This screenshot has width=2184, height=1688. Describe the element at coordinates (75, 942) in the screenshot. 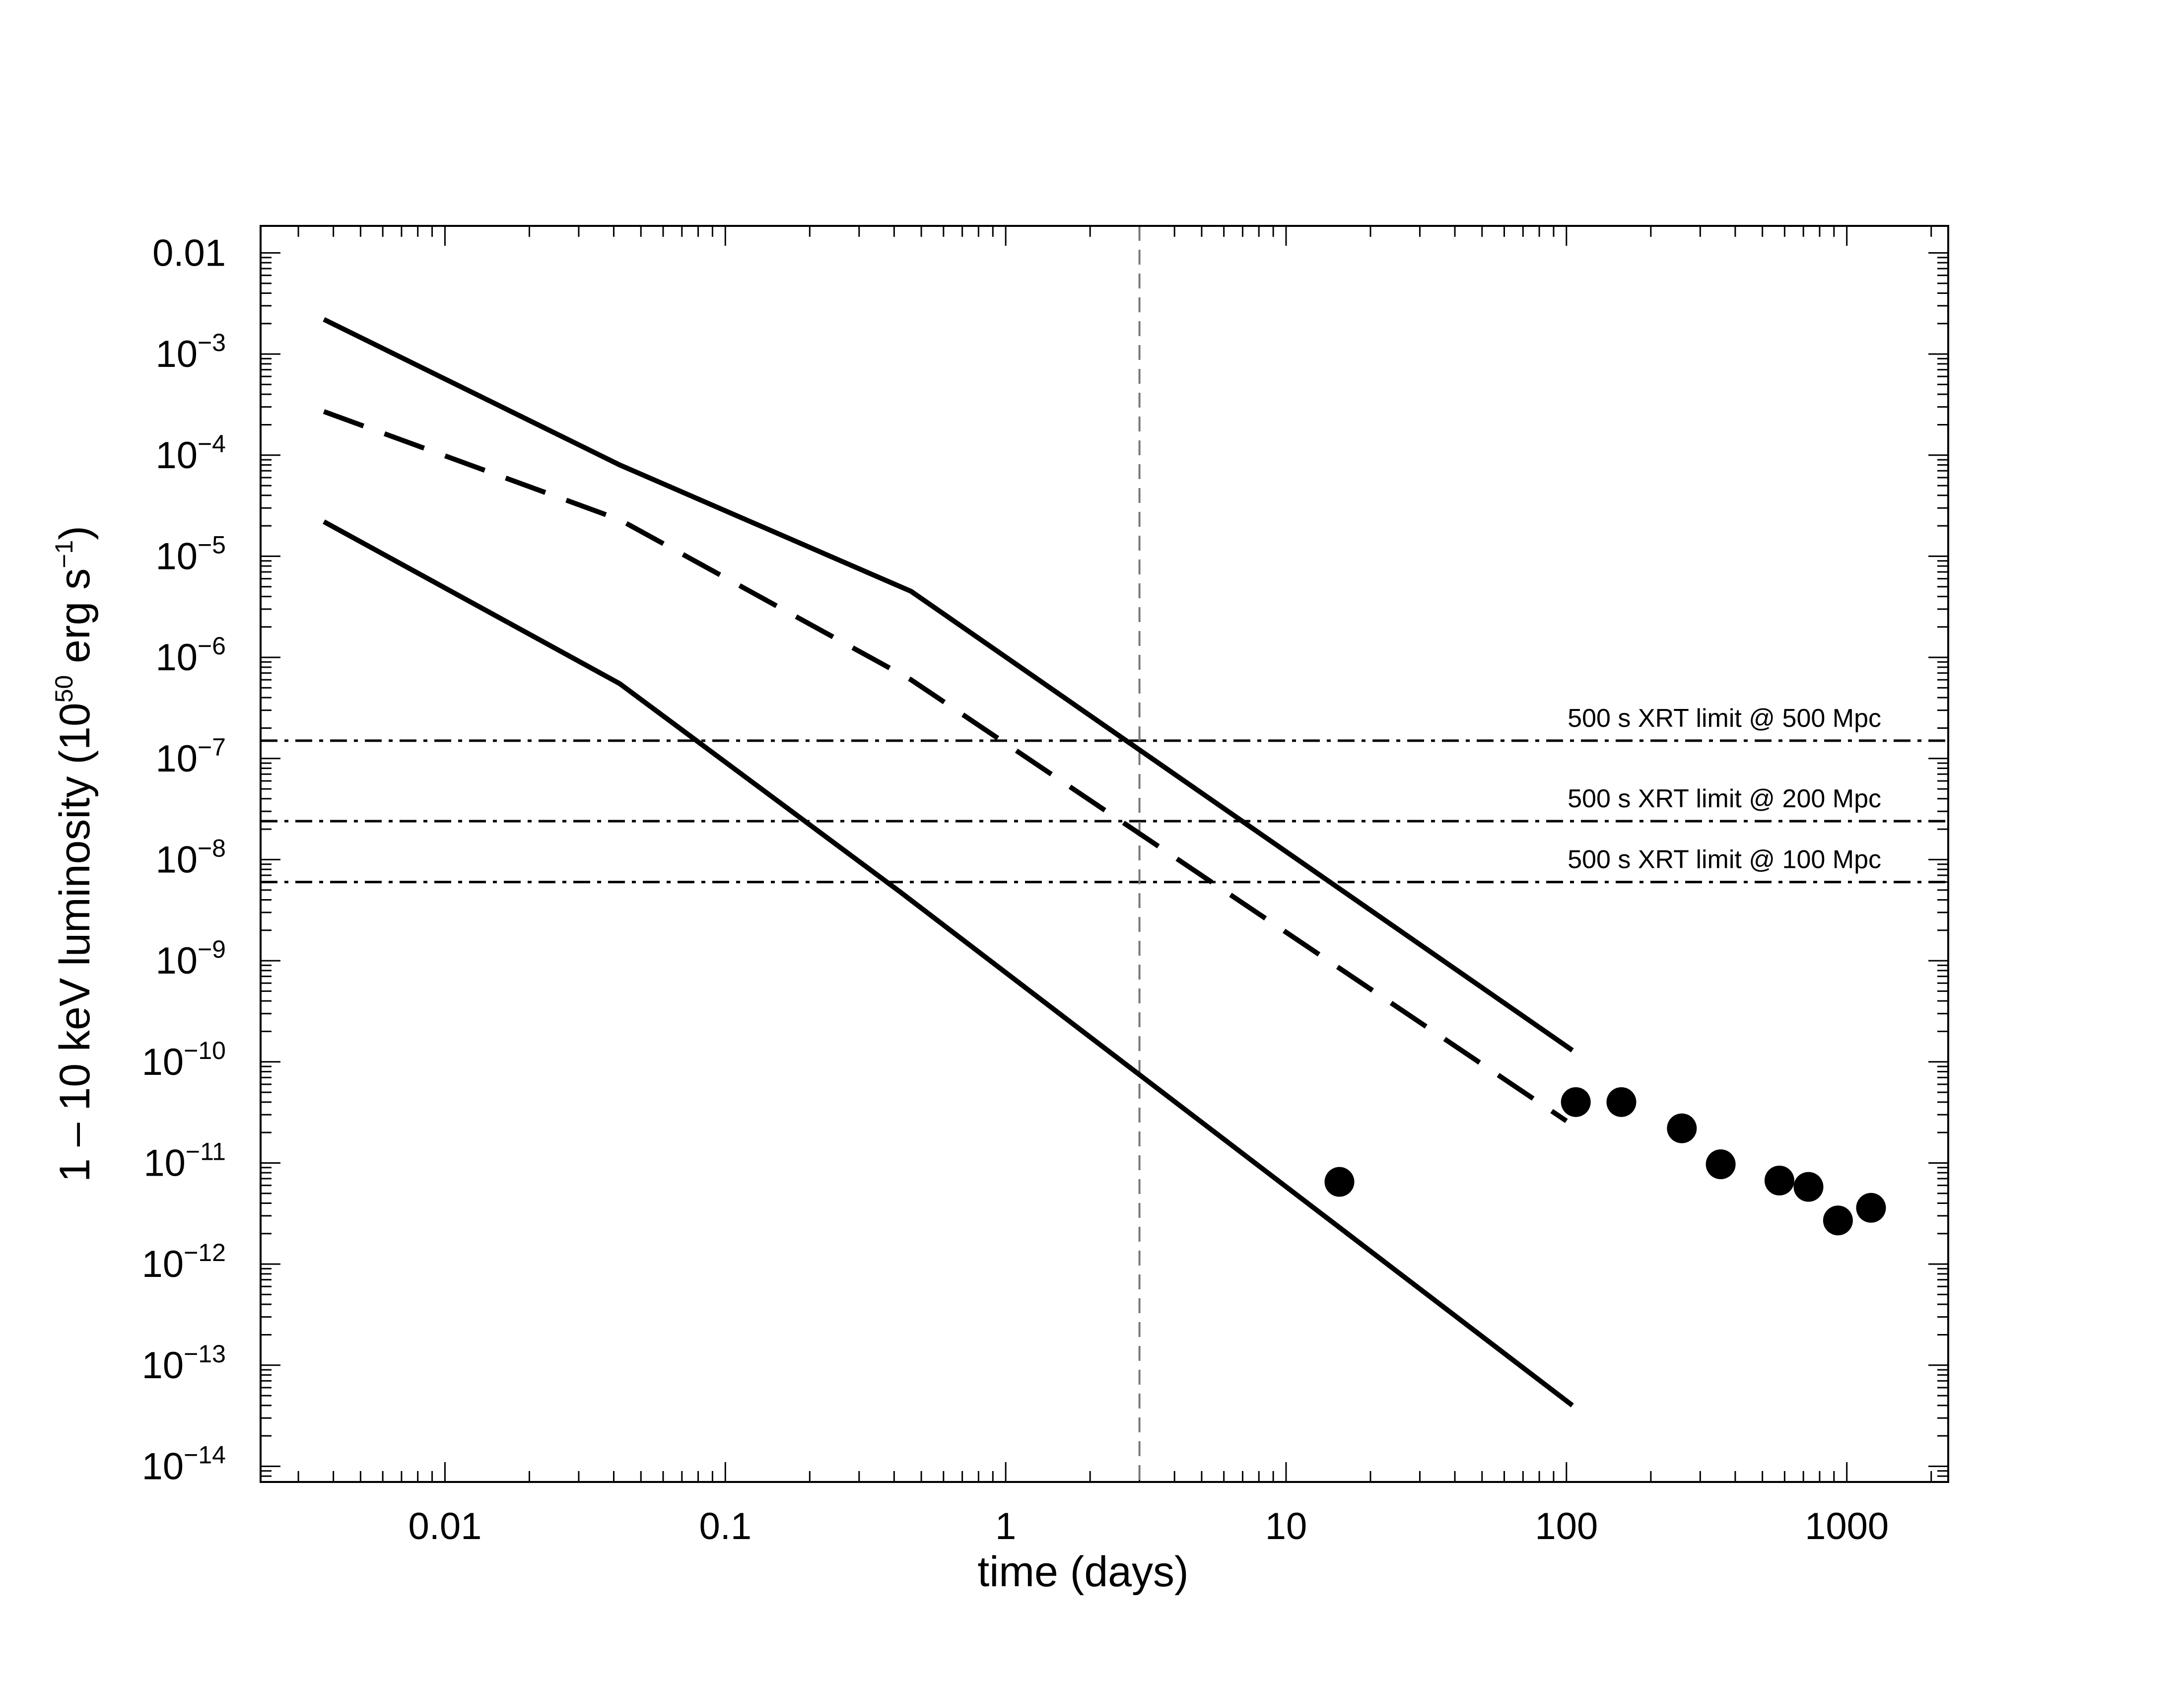

I see `y-axis-title-pre: 1 – 10 keV luminosity (10` at that location.